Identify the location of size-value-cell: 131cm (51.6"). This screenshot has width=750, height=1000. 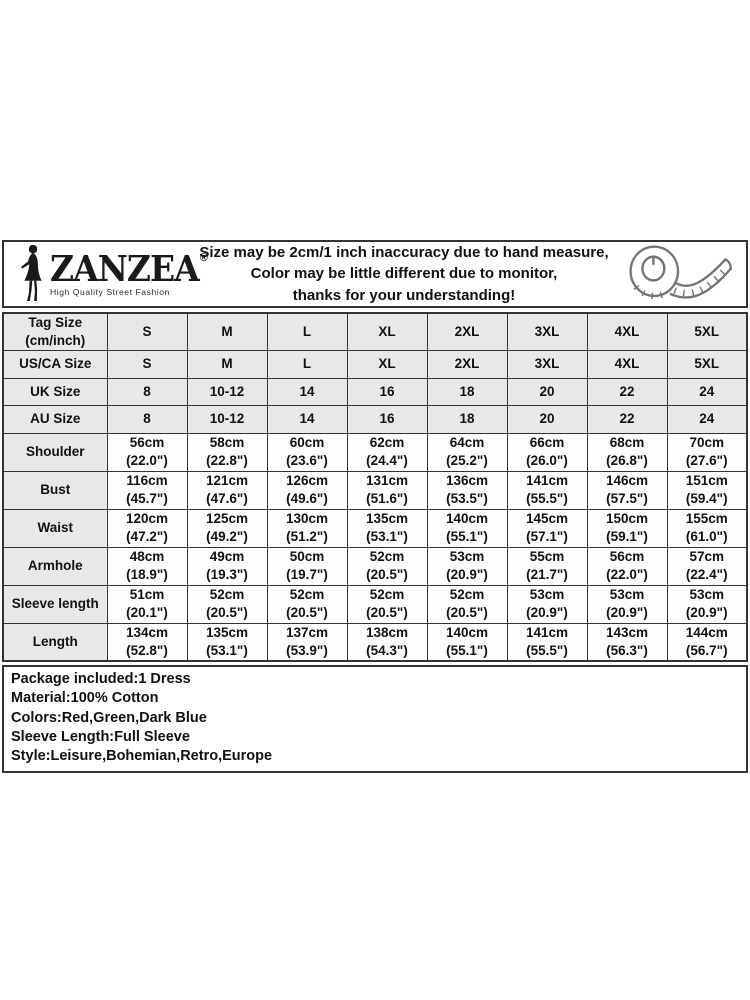
(387, 490).